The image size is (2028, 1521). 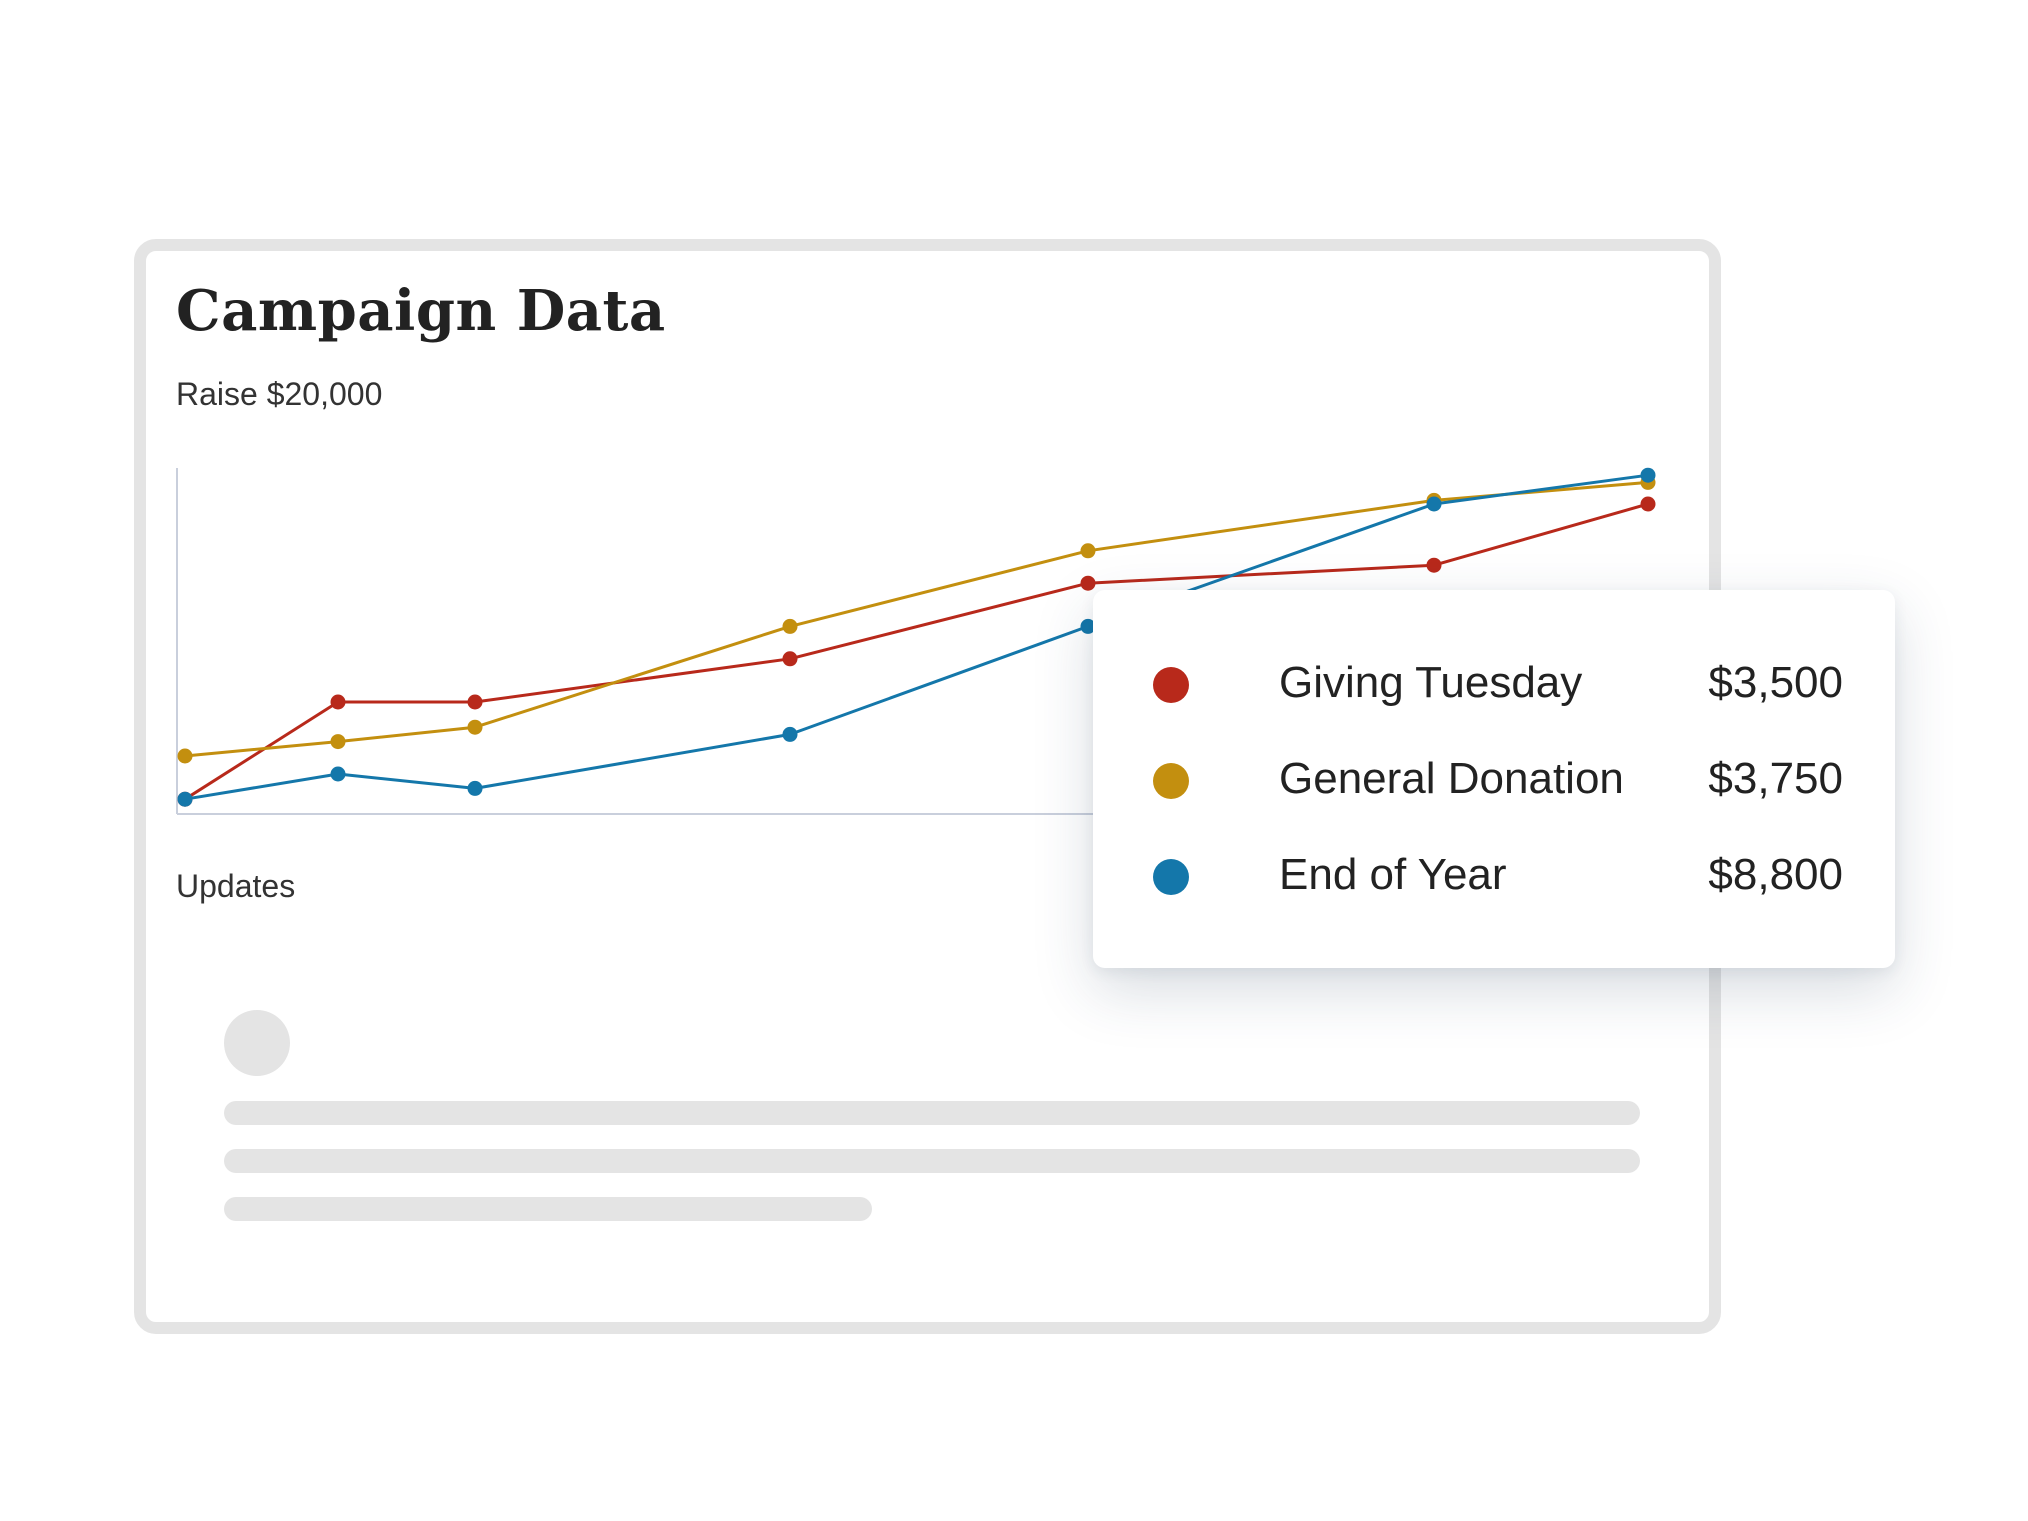 What do you see at coordinates (1431, 682) in the screenshot?
I see `legend-series-name: Giving Tuesday` at bounding box center [1431, 682].